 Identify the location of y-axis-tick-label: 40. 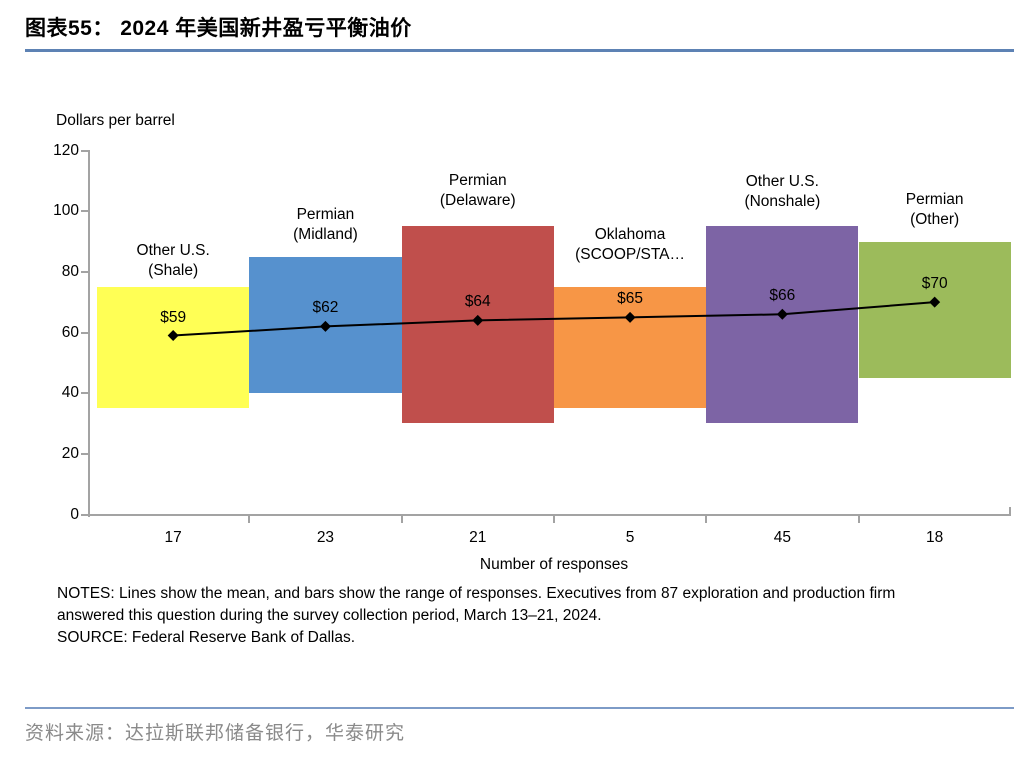
(70, 393).